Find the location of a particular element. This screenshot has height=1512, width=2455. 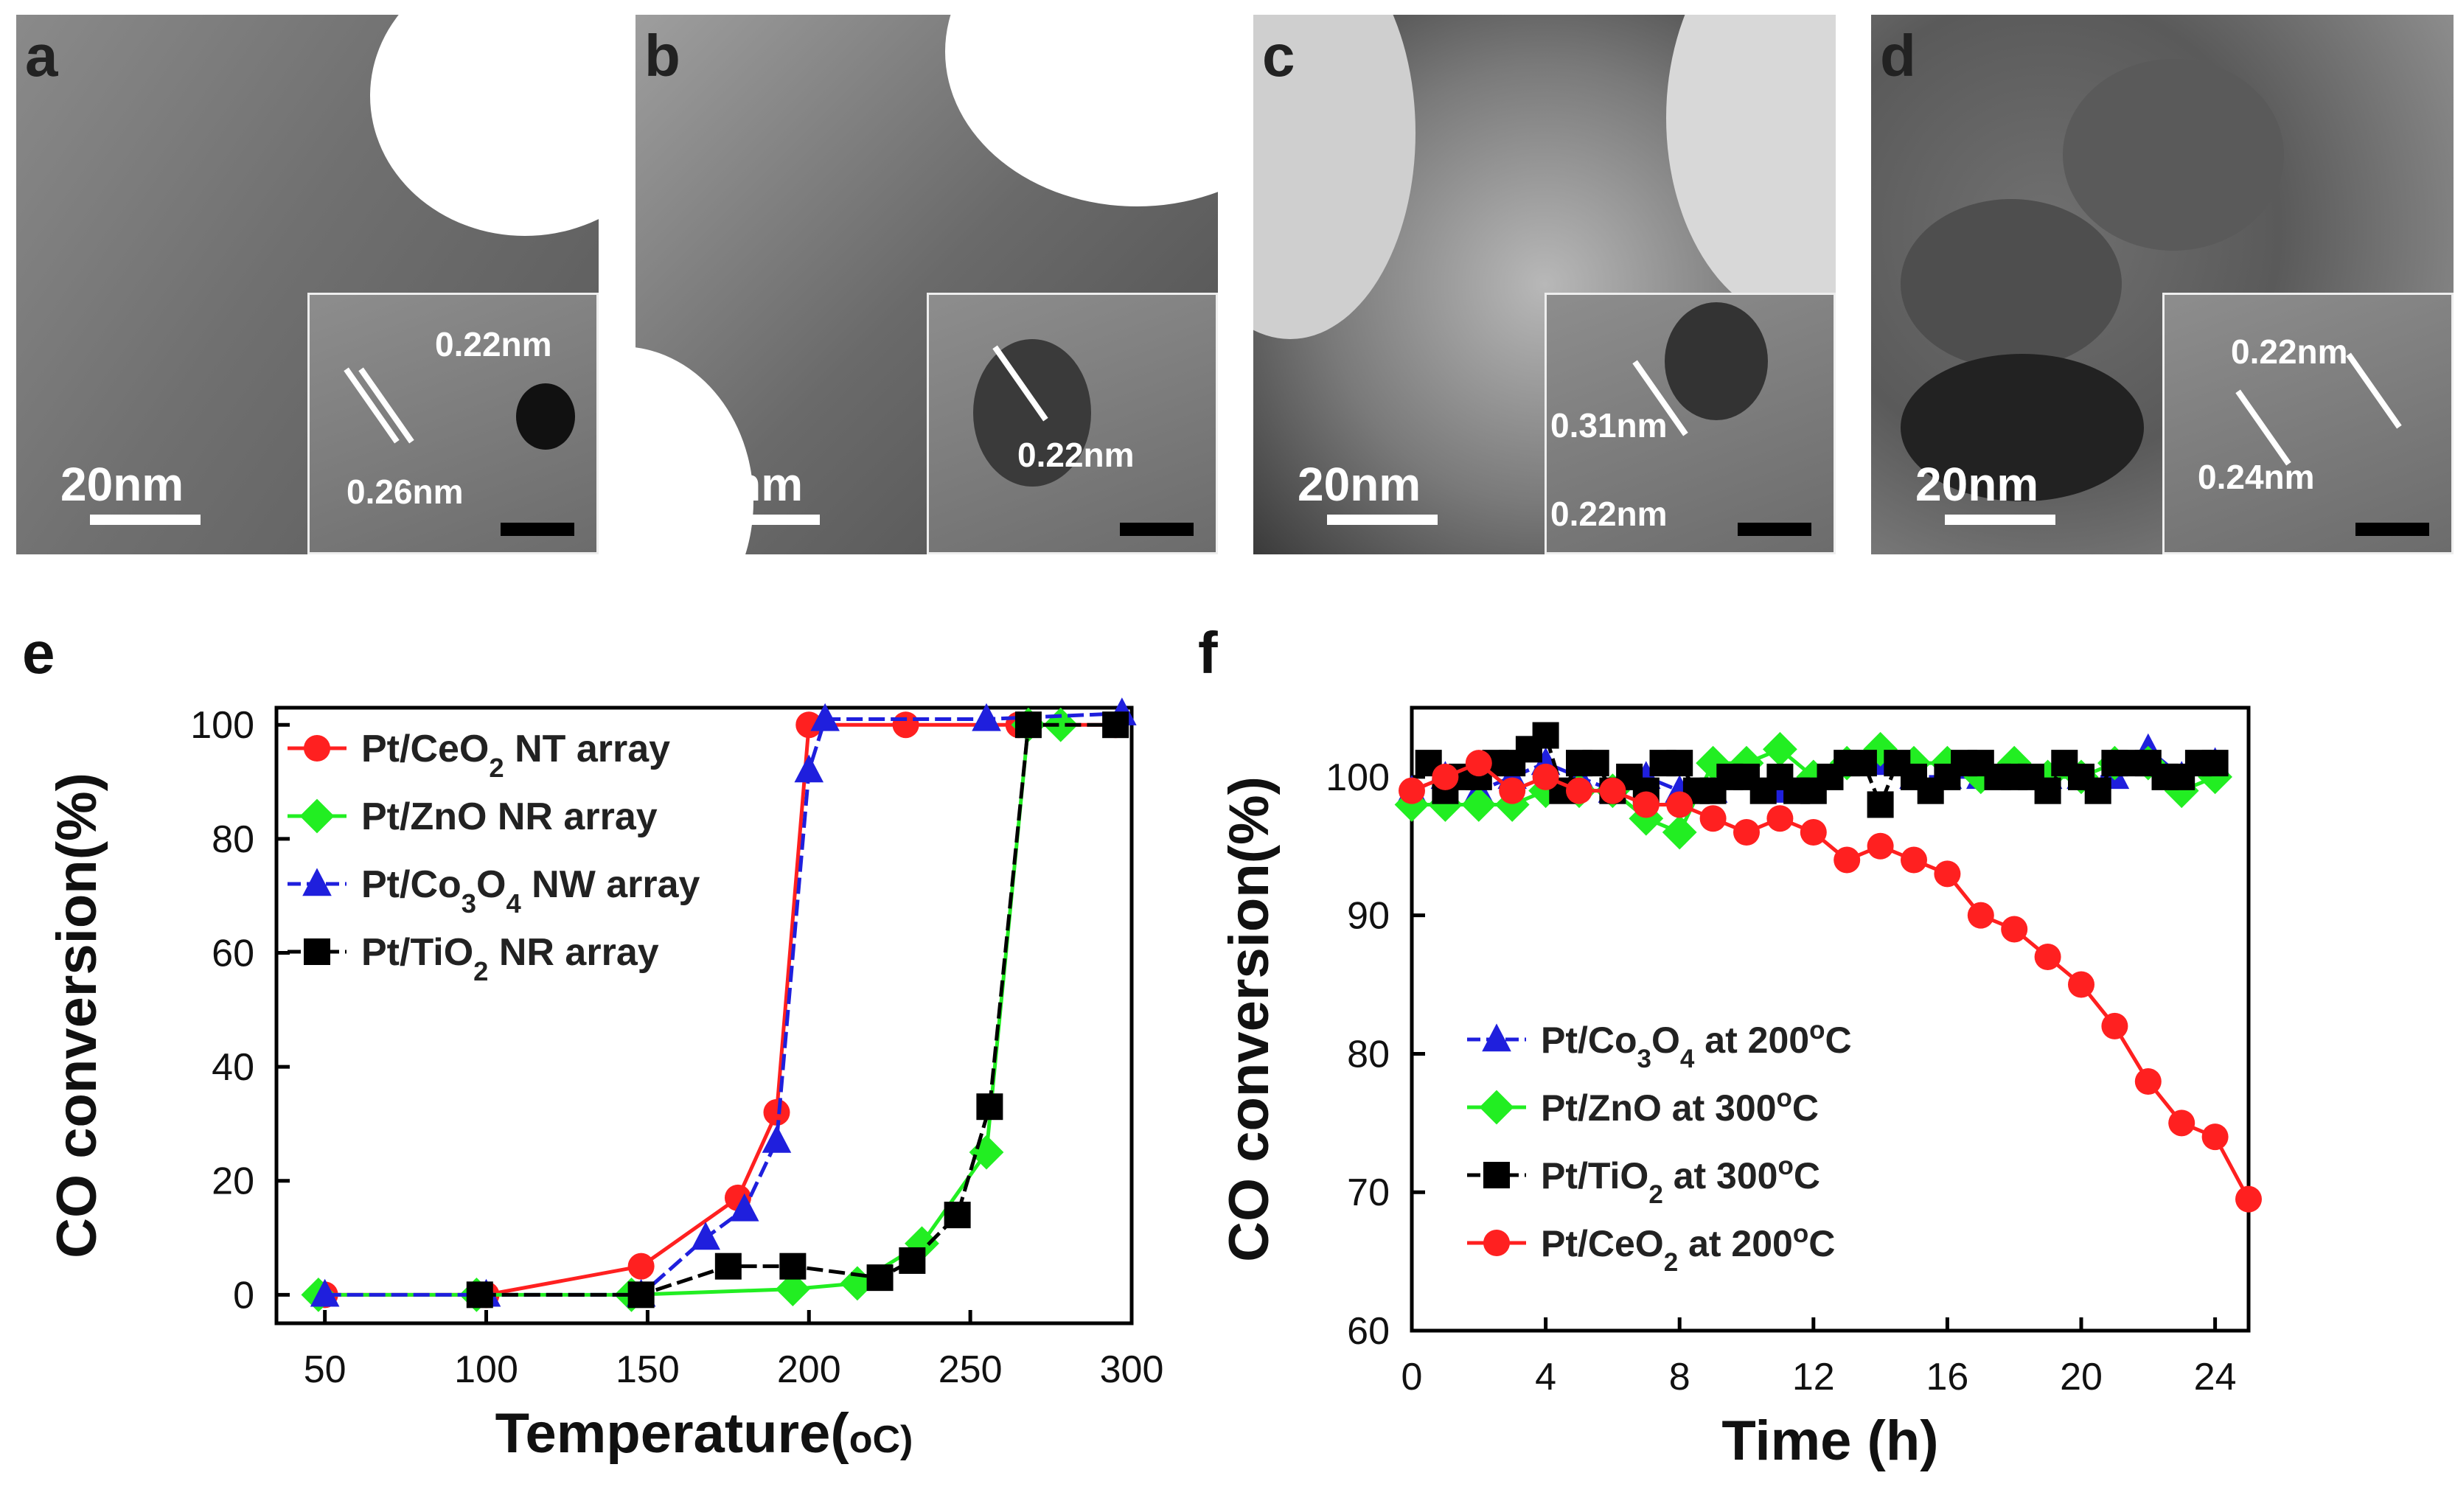

legend-label-part: o is located at coordinates (1800, 1233).